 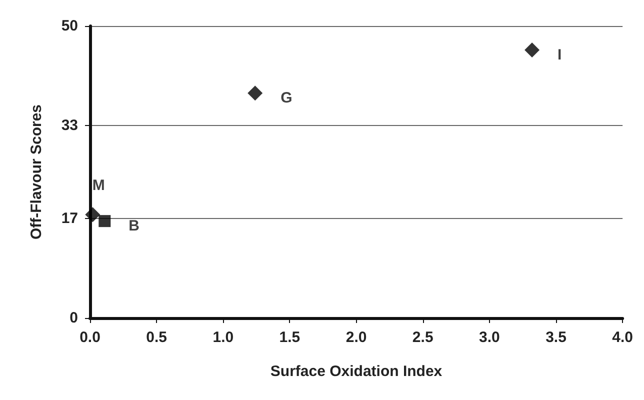 What do you see at coordinates (156, 337) in the screenshot?
I see `x-tick-label: 0.5` at bounding box center [156, 337].